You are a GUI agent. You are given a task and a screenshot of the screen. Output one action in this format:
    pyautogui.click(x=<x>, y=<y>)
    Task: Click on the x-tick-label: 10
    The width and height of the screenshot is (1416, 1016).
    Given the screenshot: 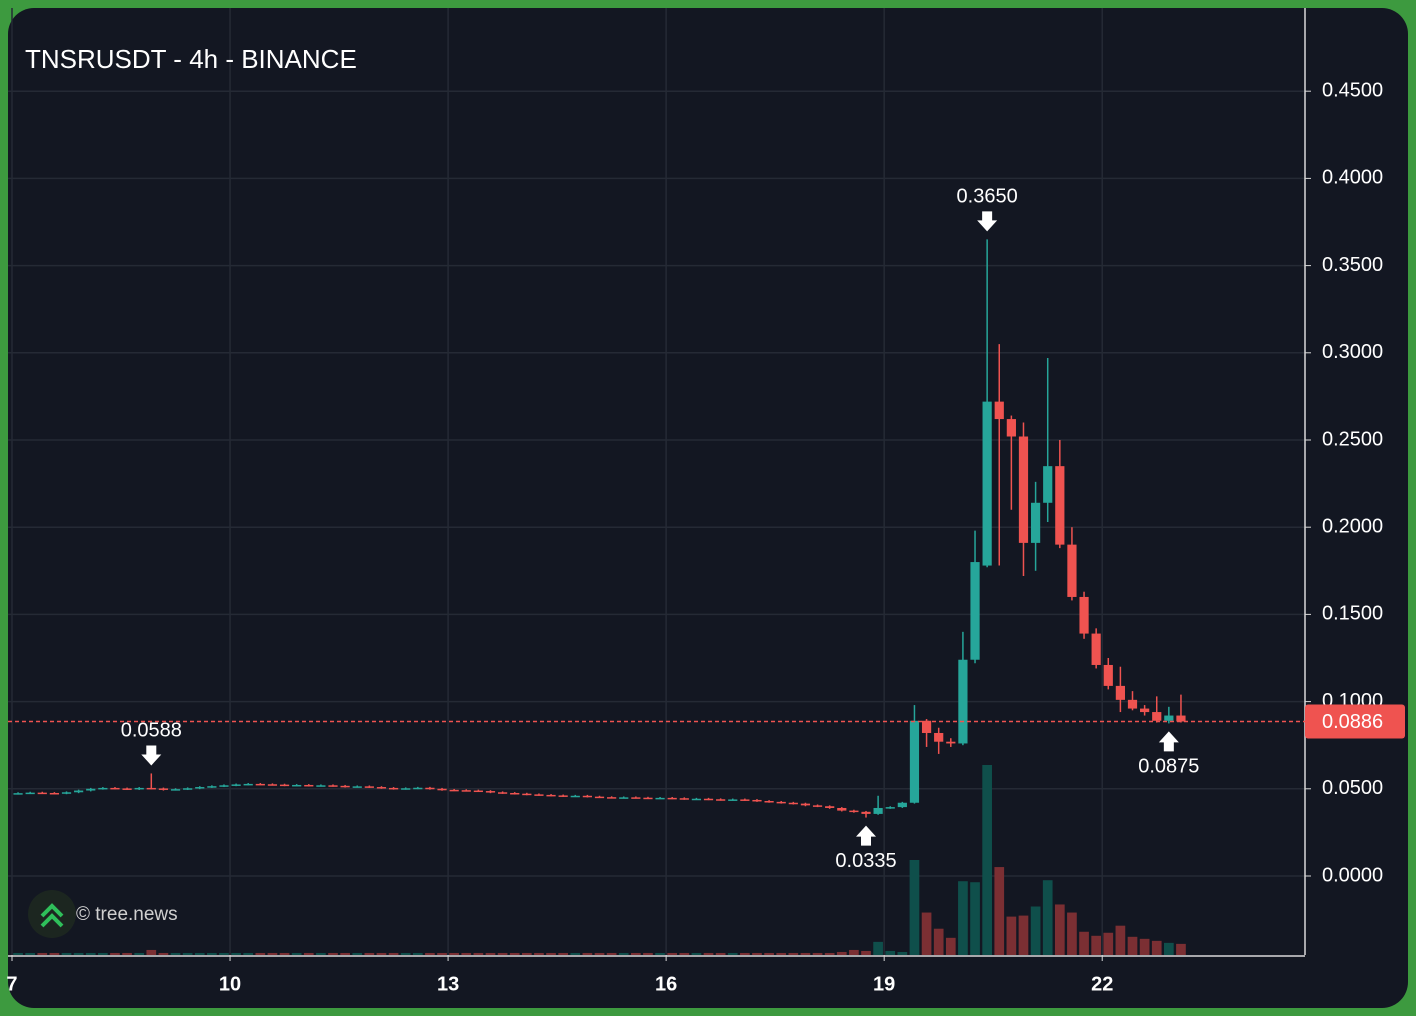 What is the action you would take?
    pyautogui.click(x=230, y=984)
    